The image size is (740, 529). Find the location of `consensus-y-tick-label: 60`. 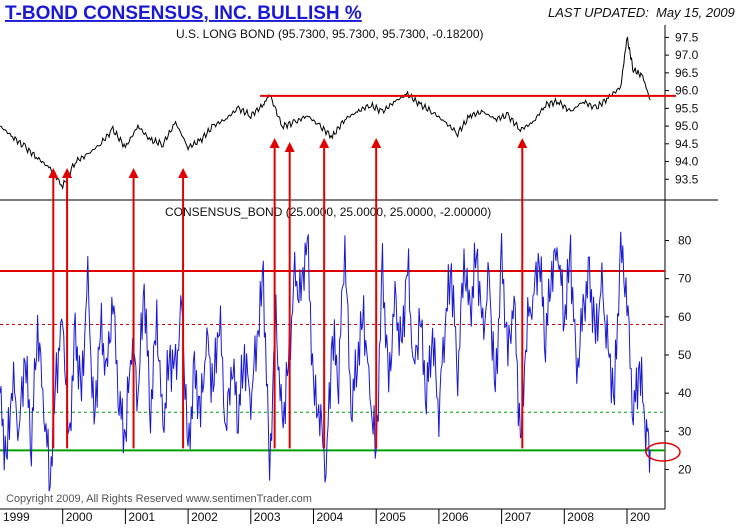

consensus-y-tick-label: 60 is located at coordinates (685, 317).